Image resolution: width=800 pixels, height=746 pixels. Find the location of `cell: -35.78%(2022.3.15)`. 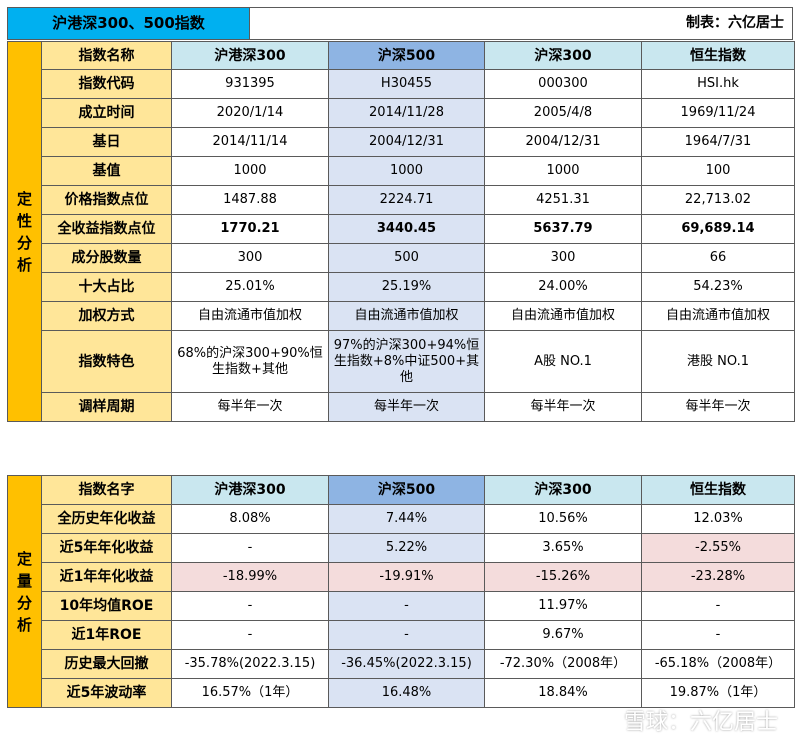

cell: -35.78%(2022.3.15) is located at coordinates (250, 664).